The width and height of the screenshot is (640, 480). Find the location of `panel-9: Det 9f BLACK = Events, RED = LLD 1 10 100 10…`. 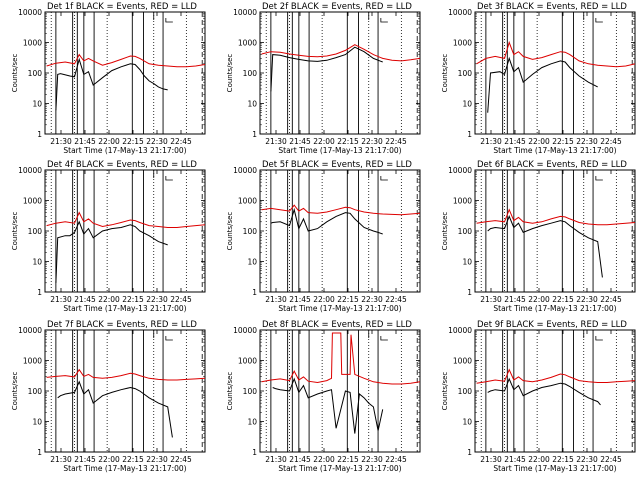

panel-9: Det 9f BLACK = Events, RED = LLD 1 10 100 10… is located at coordinates (538, 396).